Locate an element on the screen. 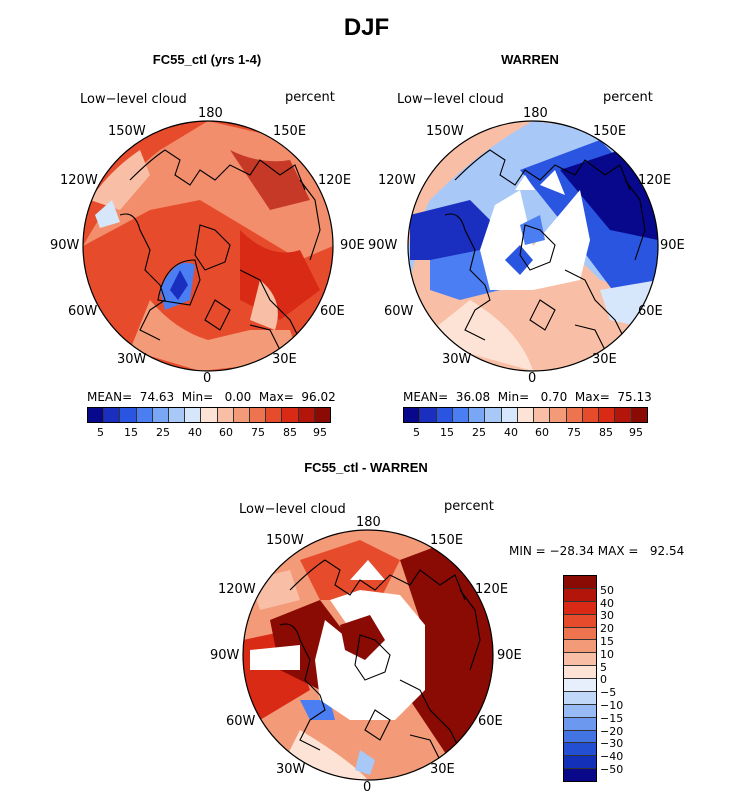 Image resolution: width=733 pixels, height=798 pixels. right-lon-150w: 150W is located at coordinates (445, 131).